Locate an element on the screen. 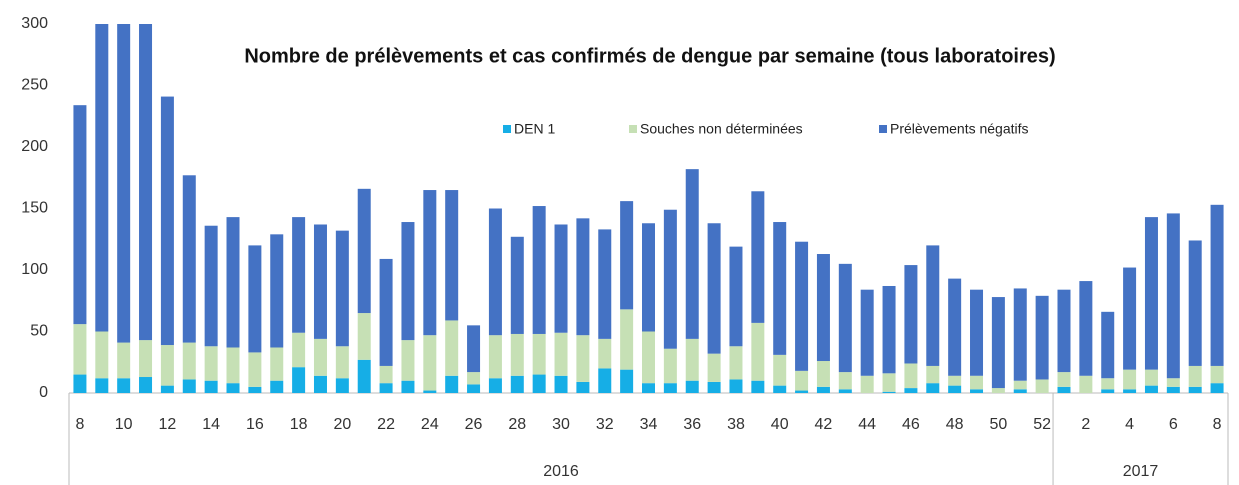 The width and height of the screenshot is (1239, 485). x-tick-label: 40 is located at coordinates (780, 424).